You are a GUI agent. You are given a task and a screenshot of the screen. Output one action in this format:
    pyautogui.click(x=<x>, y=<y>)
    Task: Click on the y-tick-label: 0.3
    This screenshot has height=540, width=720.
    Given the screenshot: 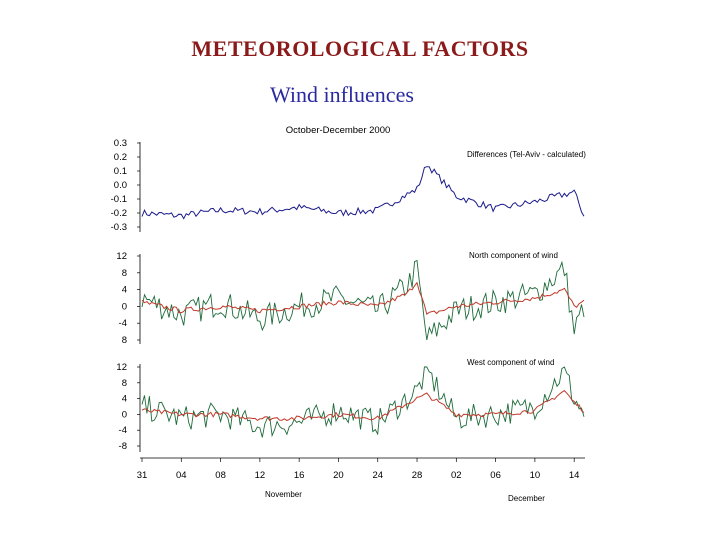 What is the action you would take?
    pyautogui.click(x=120, y=143)
    